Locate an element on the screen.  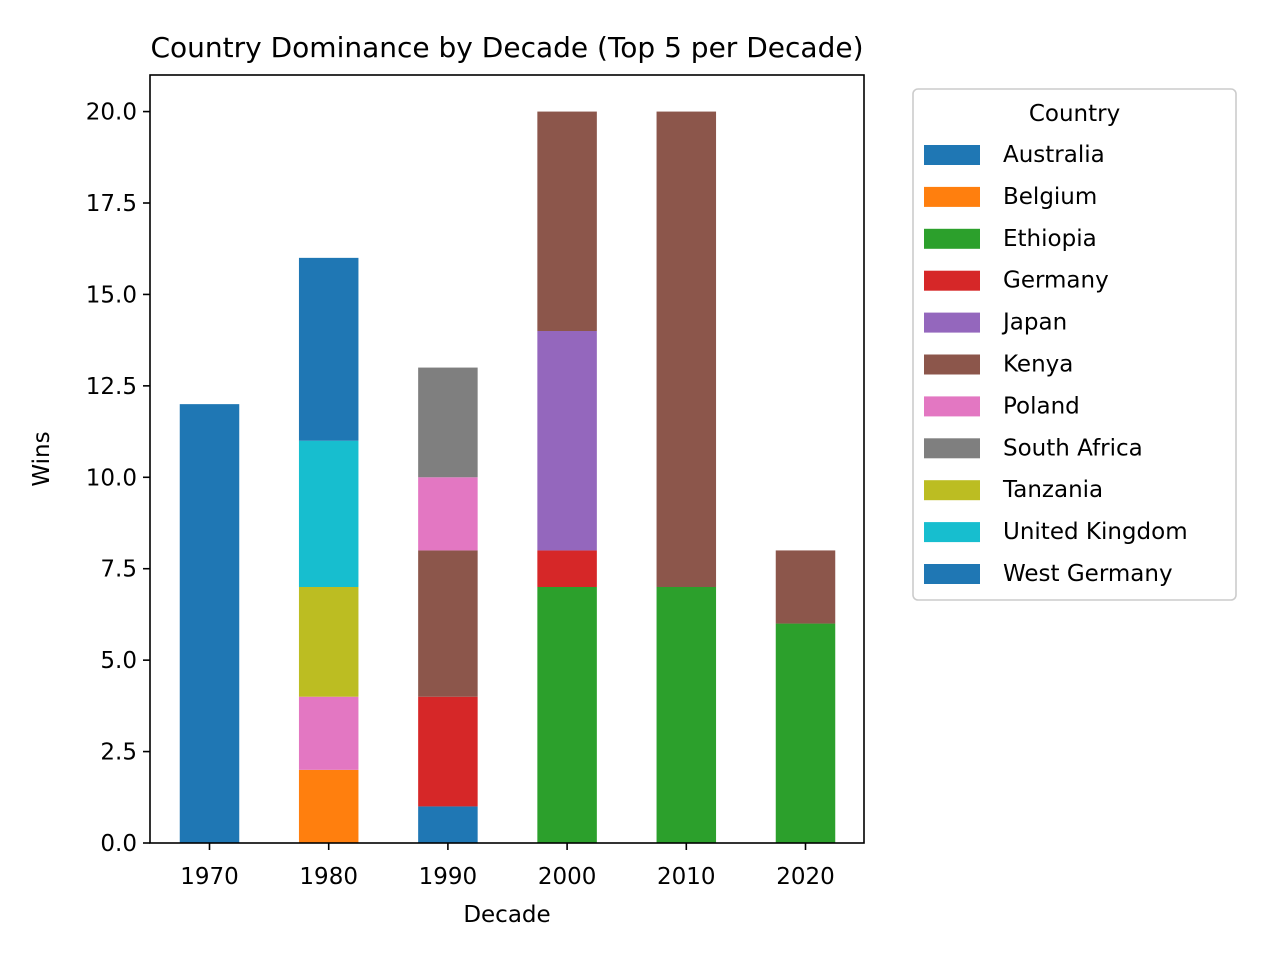
legend-swatch-belgium is located at coordinates (952, 196).